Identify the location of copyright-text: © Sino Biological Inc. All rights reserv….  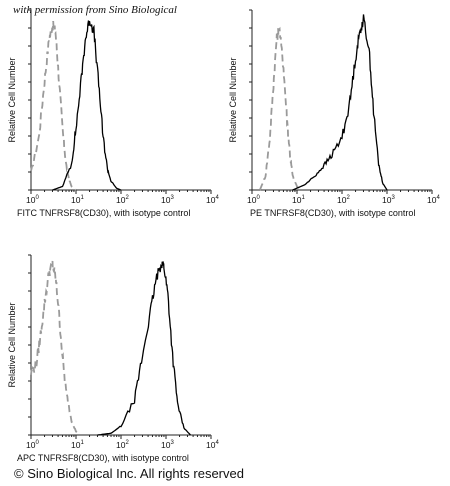
(129, 473).